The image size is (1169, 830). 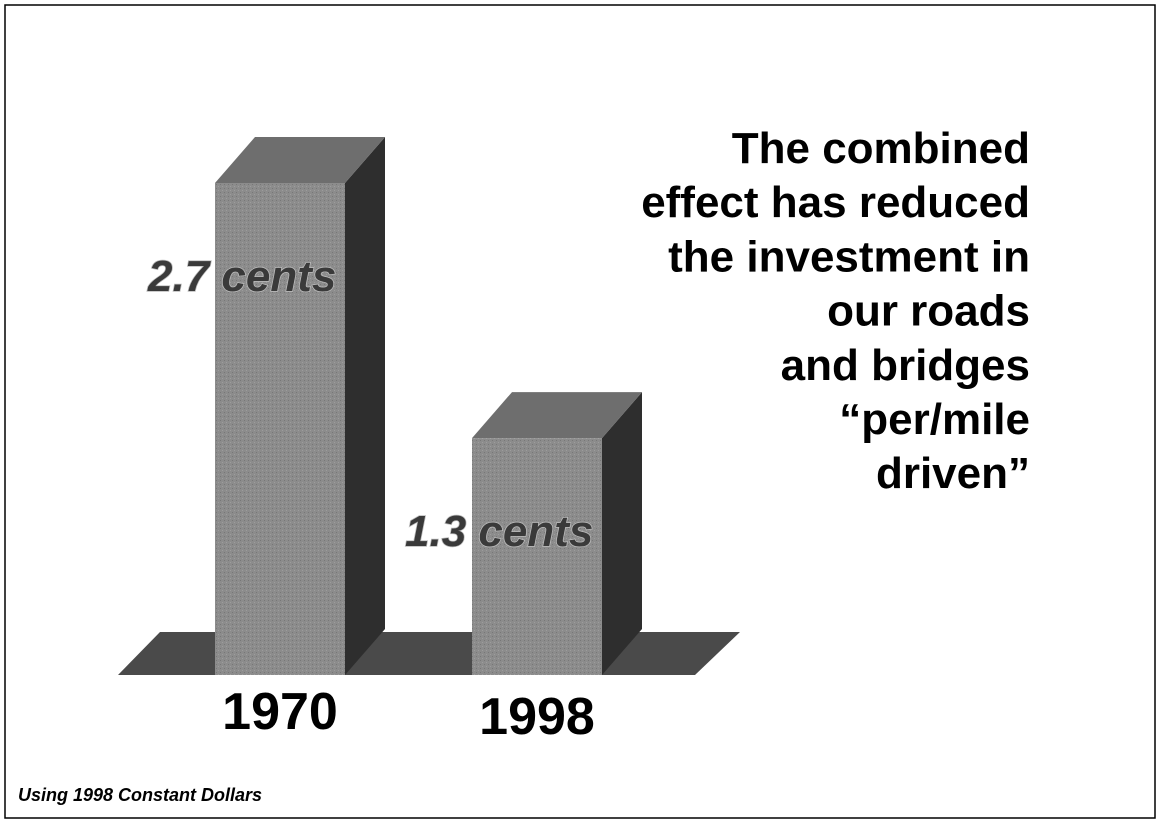 What do you see at coordinates (140, 795) in the screenshot?
I see `footnote: Using 1998 Constant Dollars` at bounding box center [140, 795].